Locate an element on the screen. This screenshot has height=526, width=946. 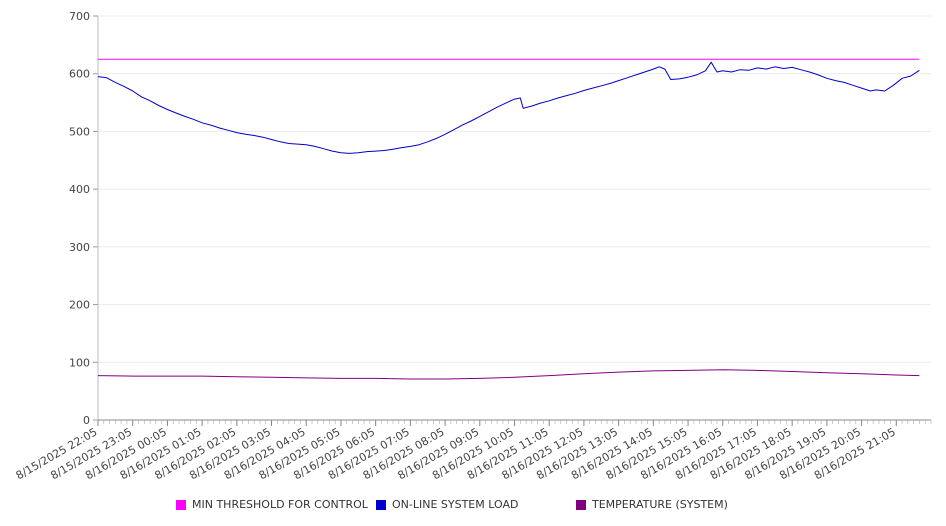
legend-item: ON-LINE SYSTEM LOAD is located at coordinates (447, 504).